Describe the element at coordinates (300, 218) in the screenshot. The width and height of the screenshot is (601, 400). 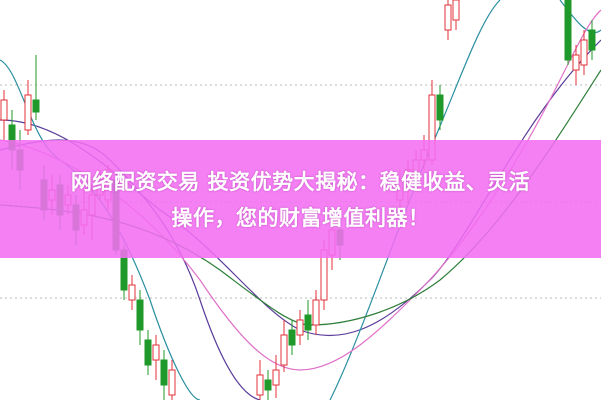
I see `title-line-2: 操作，您的财富增值利器！` at that location.